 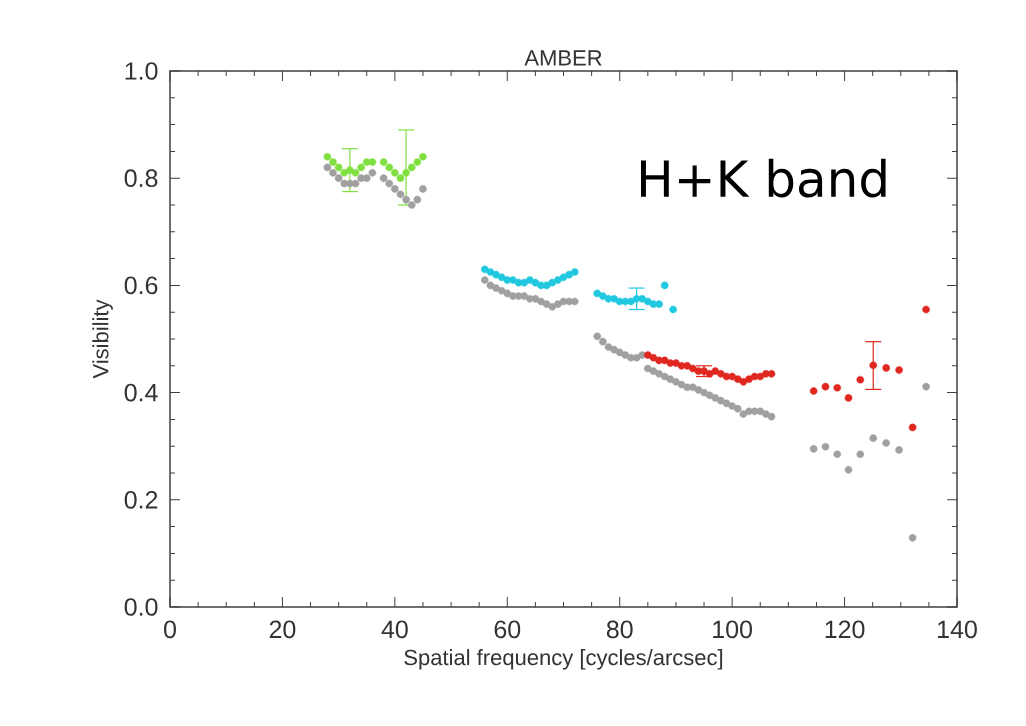 I want to click on x-axis-title: Spatial frequency [cycles/arcsec], so click(x=563, y=659).